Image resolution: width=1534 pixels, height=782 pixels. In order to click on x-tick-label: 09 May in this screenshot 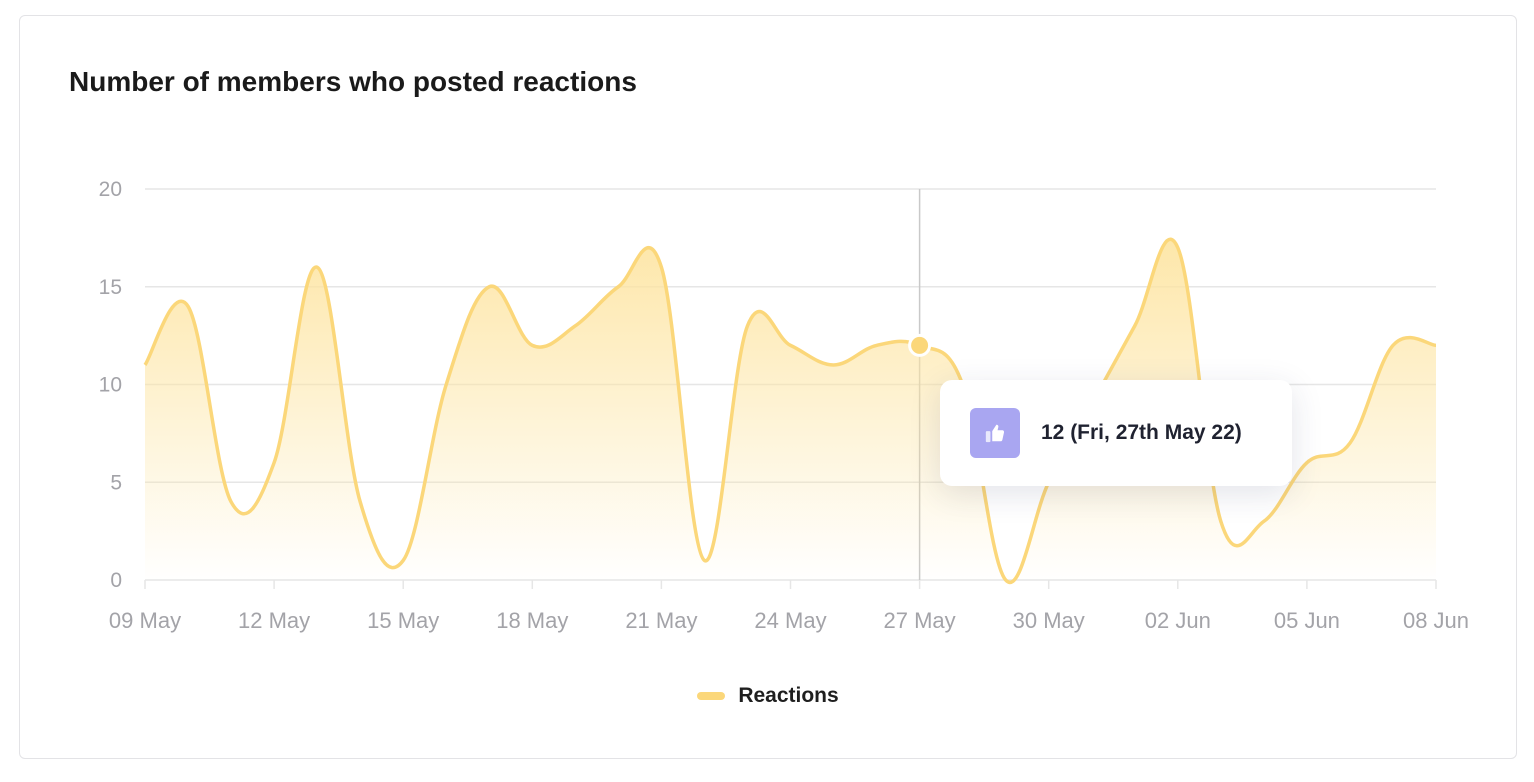, I will do `click(145, 620)`.